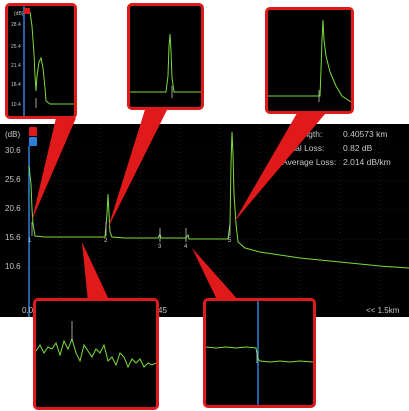  I want to click on y-tick-1: 30.6, so click(13, 150).